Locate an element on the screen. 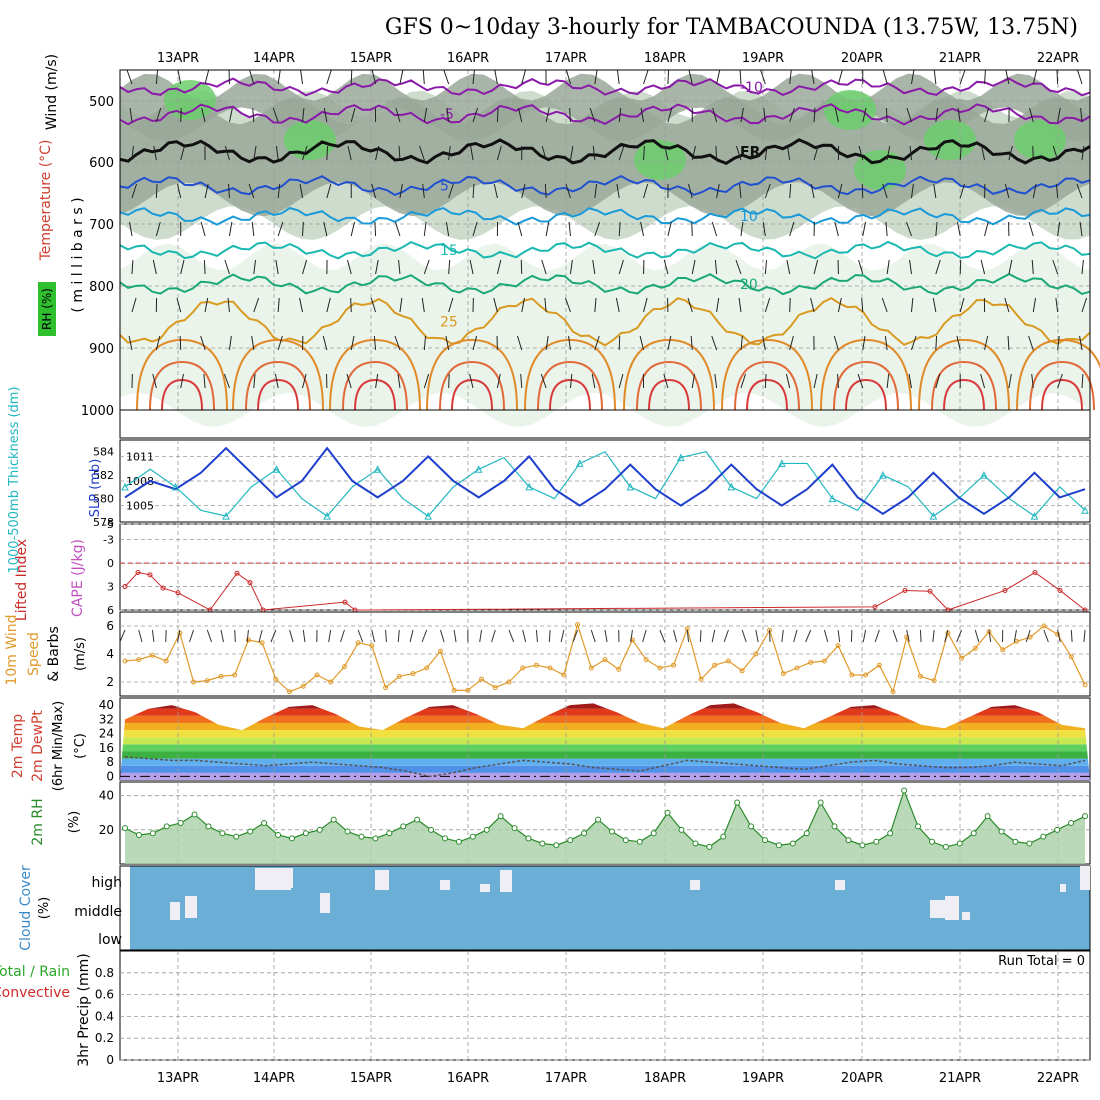 This screenshot has height=1100, width=1100. top-date-label: 22APR is located at coordinates (1058, 58).